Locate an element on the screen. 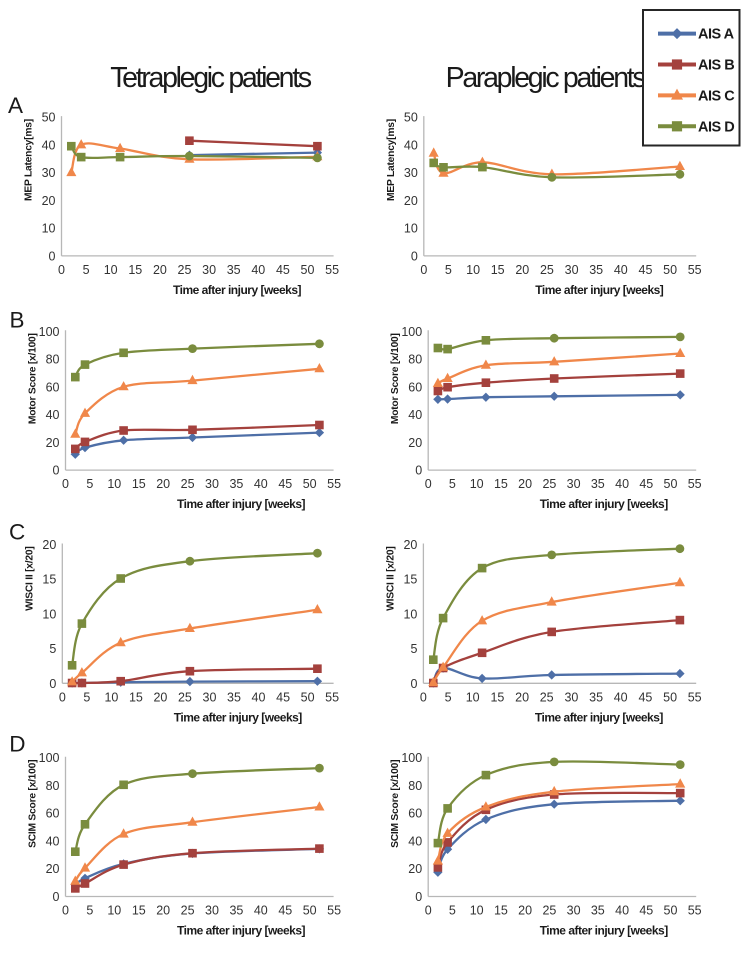 This screenshot has height=955, width=750. svg-text: Paraplegic patients is located at coordinates (546, 78).